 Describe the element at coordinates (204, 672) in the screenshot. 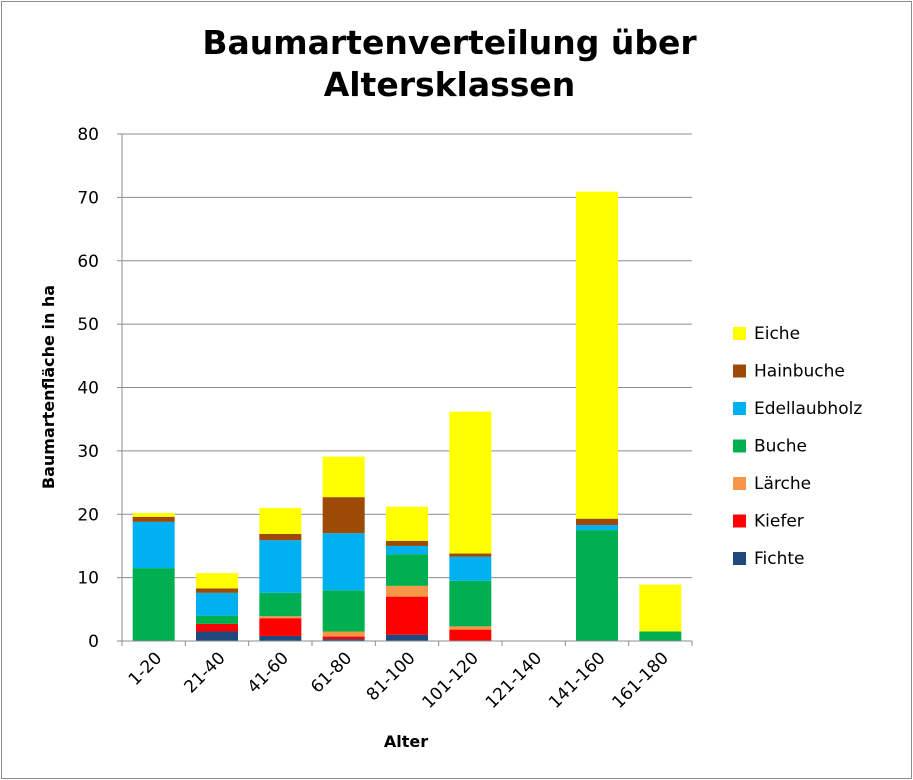

I see `x-tick-label: 21-40` at that location.